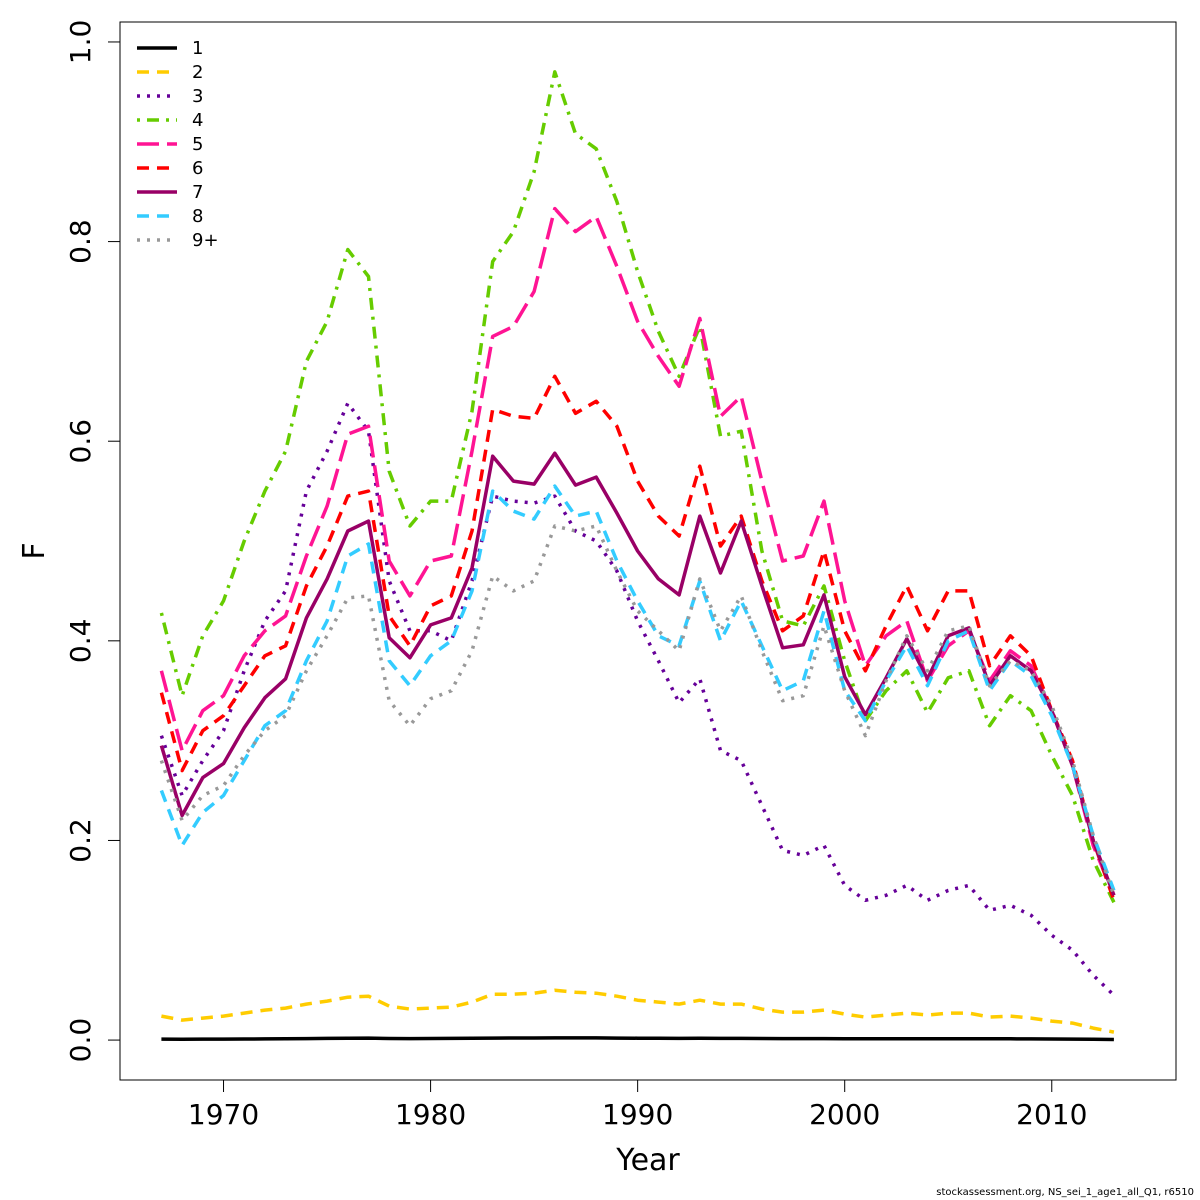 Image resolution: width=1200 pixels, height=1200 pixels. I want to click on y-tick-label: 1.0, so click(80, 42).